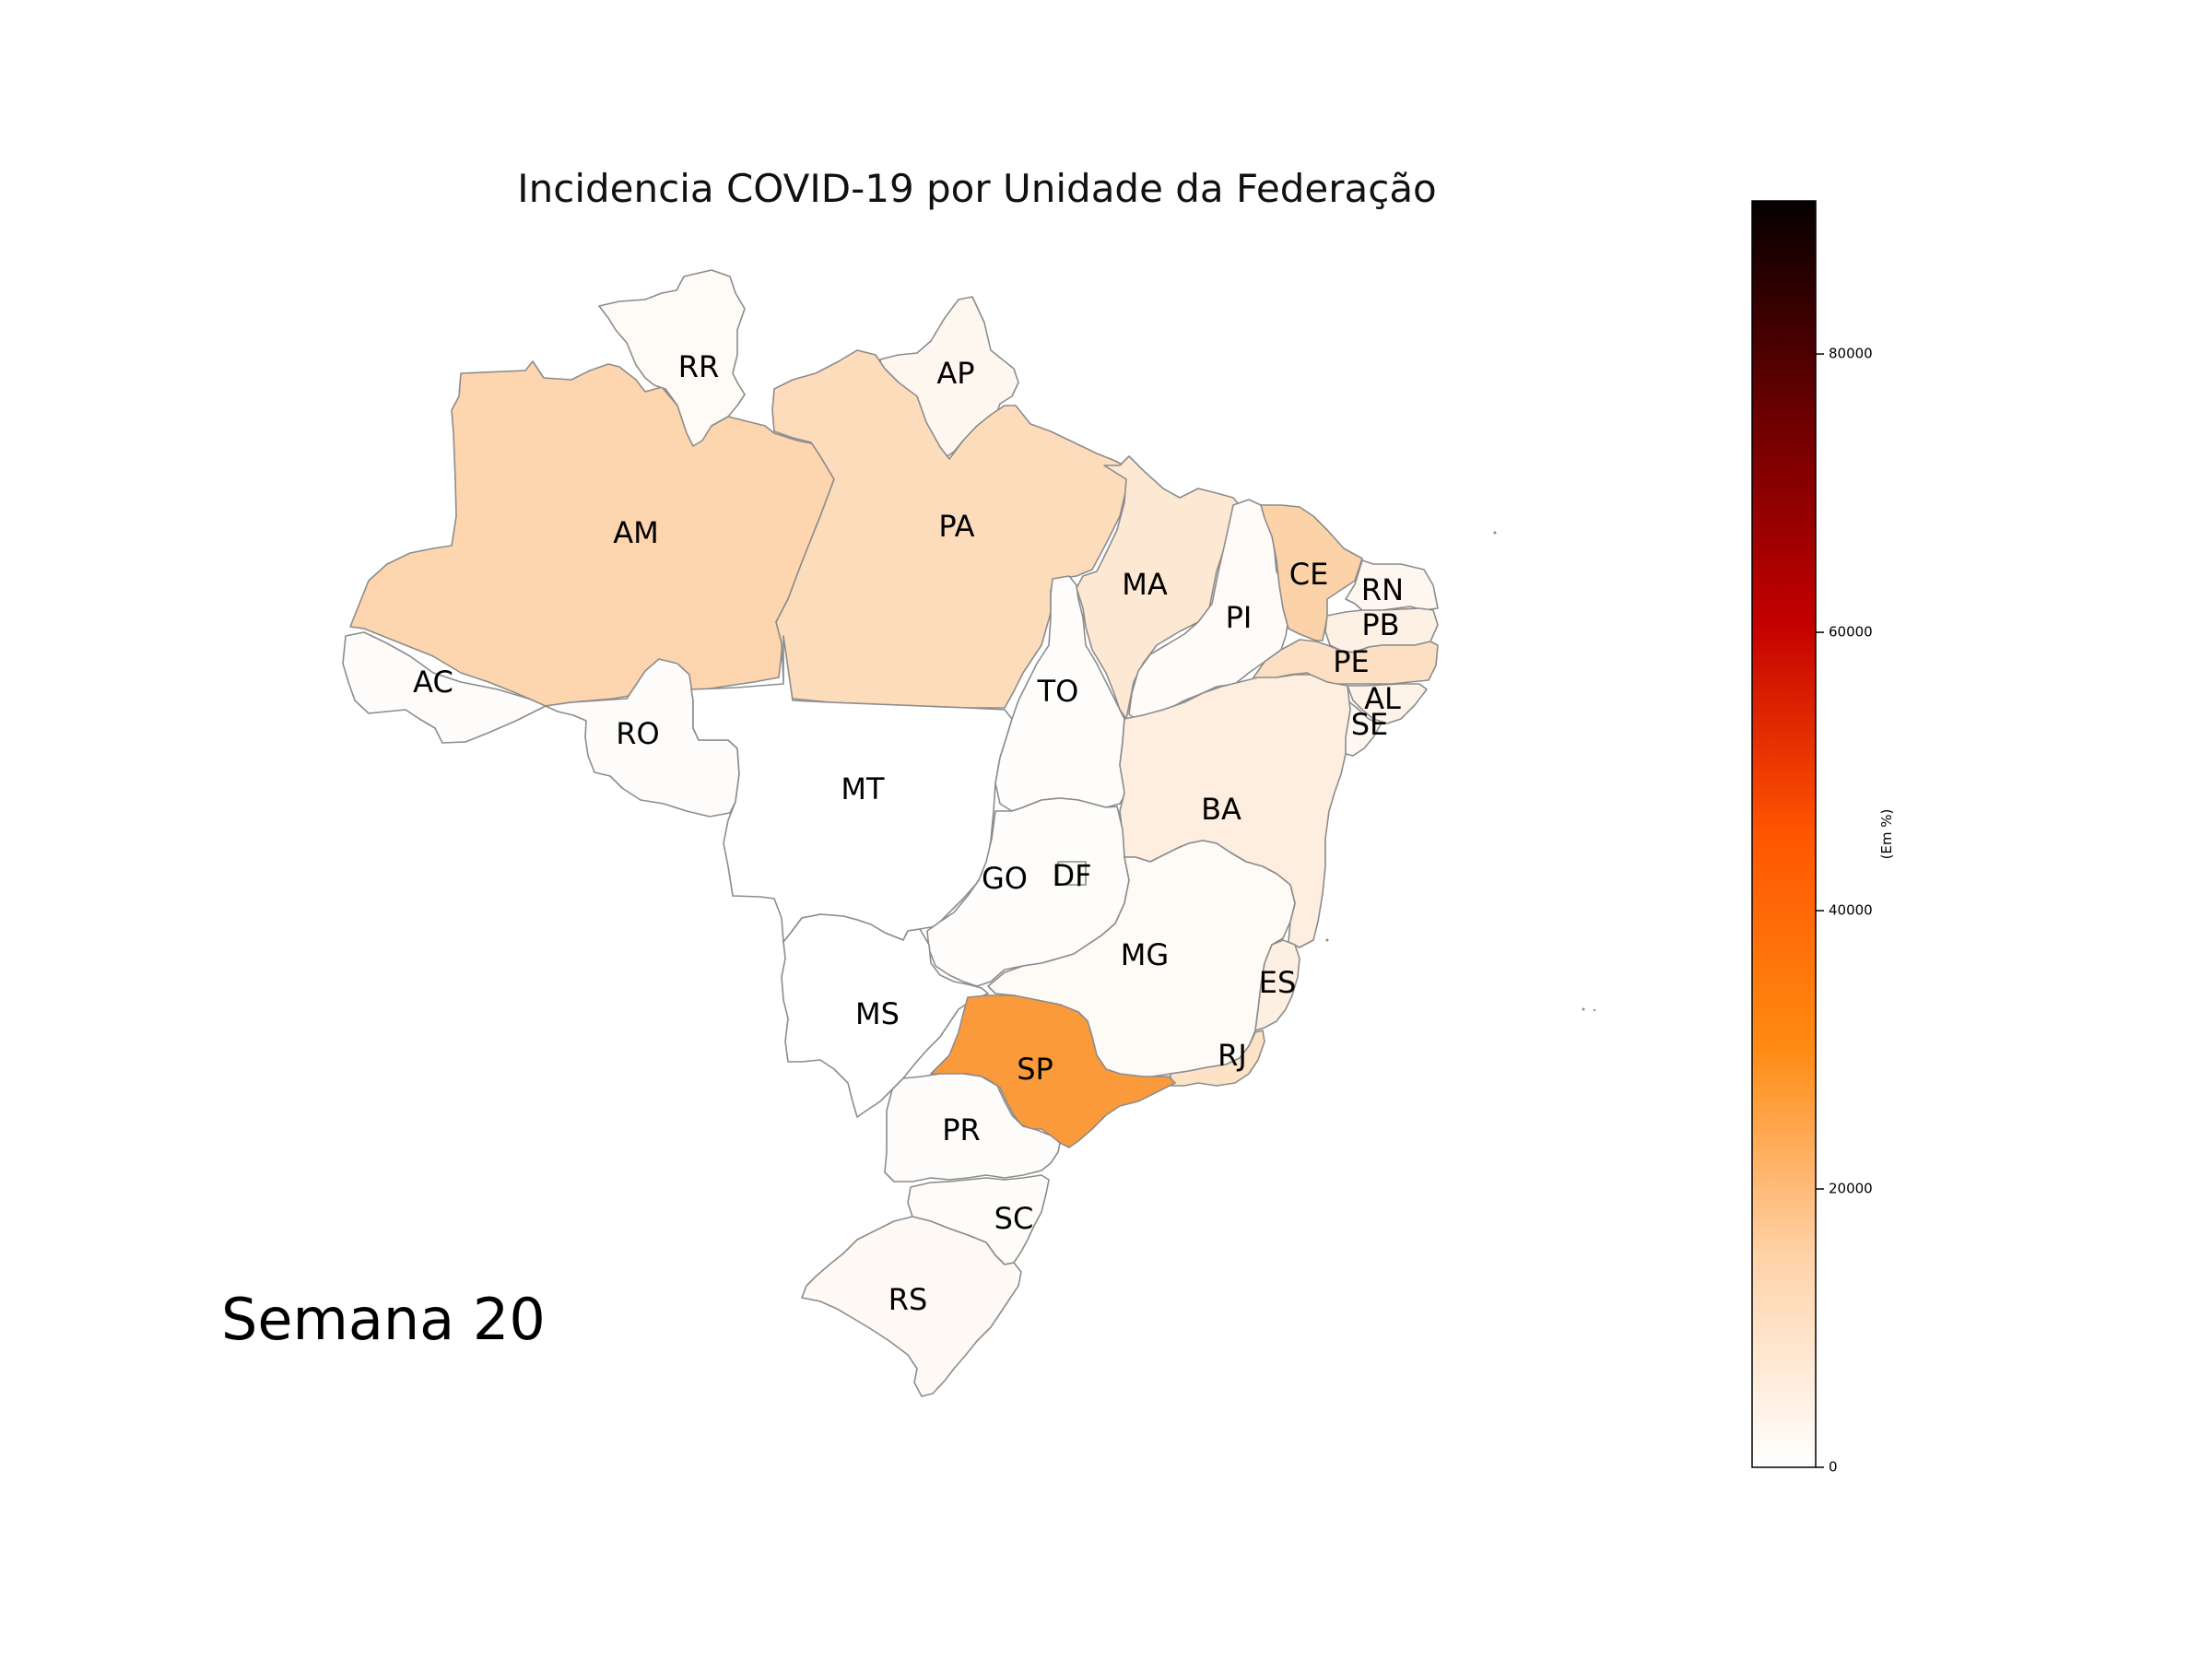  What do you see at coordinates (1380, 624) in the screenshot?
I see `state-label-pb: PB` at bounding box center [1380, 624].